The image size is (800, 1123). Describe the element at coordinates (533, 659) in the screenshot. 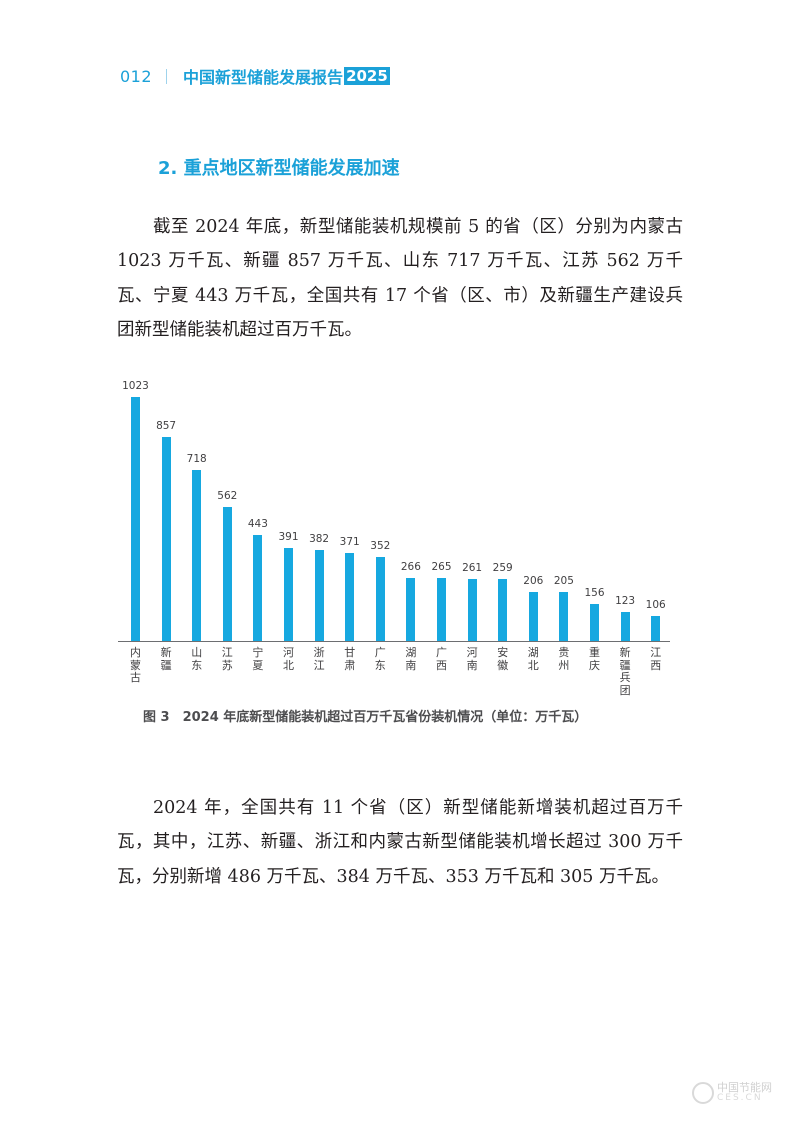

I see `category-label: 湖北` at that location.